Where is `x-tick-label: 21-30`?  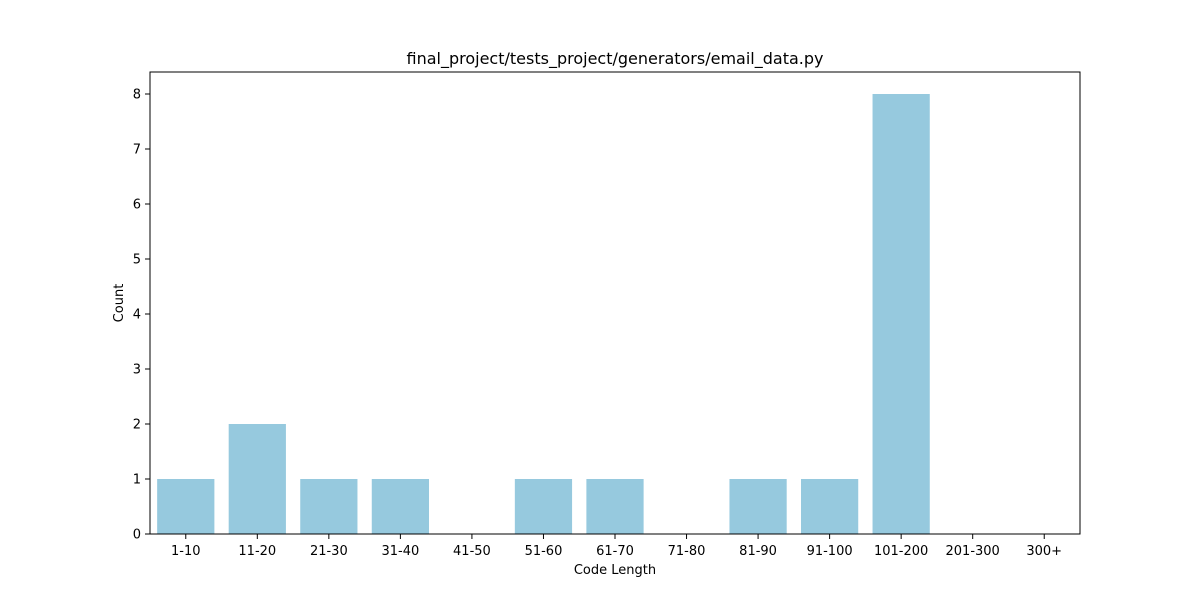
x-tick-label: 21-30 is located at coordinates (329, 551).